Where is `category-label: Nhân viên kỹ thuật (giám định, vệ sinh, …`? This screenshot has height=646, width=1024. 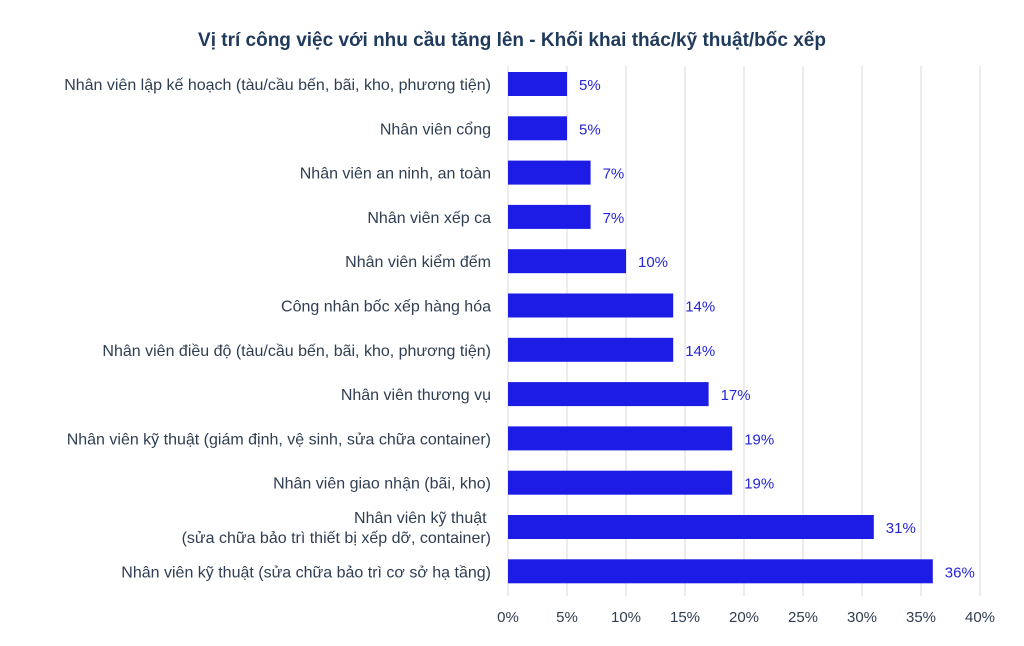
category-label: Nhân viên kỹ thuật (giám định, vệ sinh, … is located at coordinates (279, 439).